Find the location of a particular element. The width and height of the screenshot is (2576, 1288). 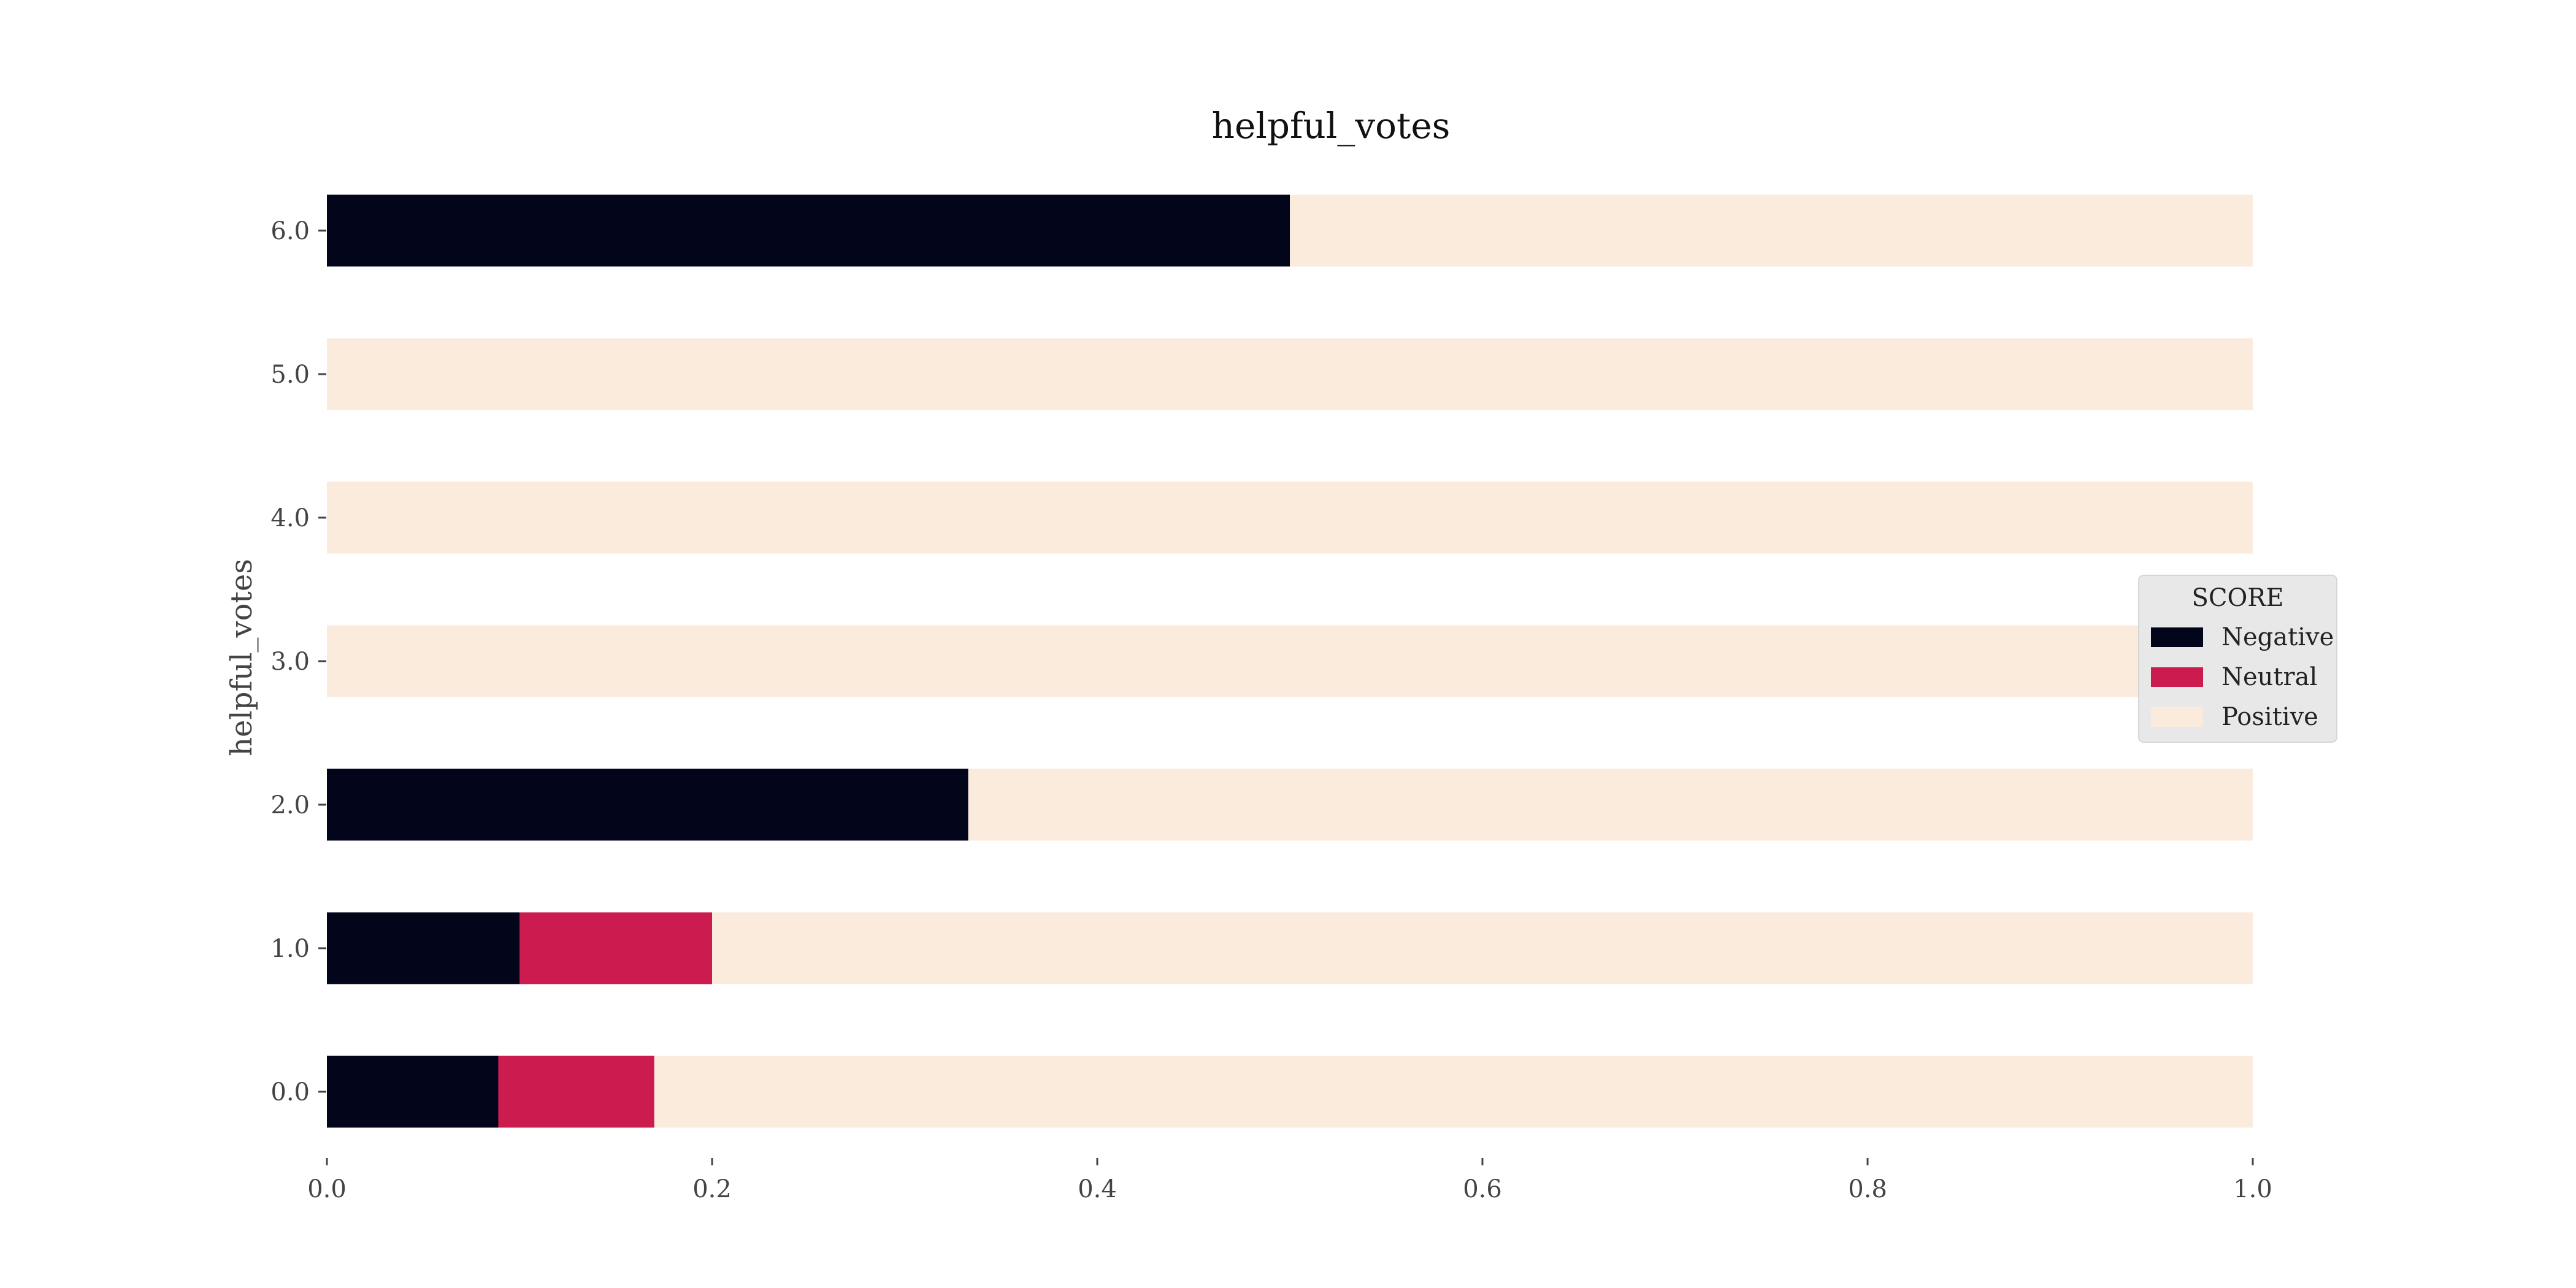

x-tick-label: 0.2 is located at coordinates (712, 1189).